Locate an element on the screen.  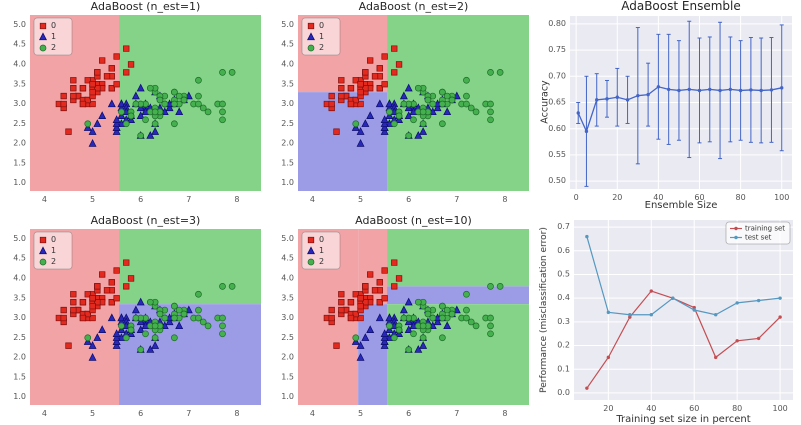
subplot-nest10-title: AdaBoost (n_est=10) is located at coordinates (413, 220).